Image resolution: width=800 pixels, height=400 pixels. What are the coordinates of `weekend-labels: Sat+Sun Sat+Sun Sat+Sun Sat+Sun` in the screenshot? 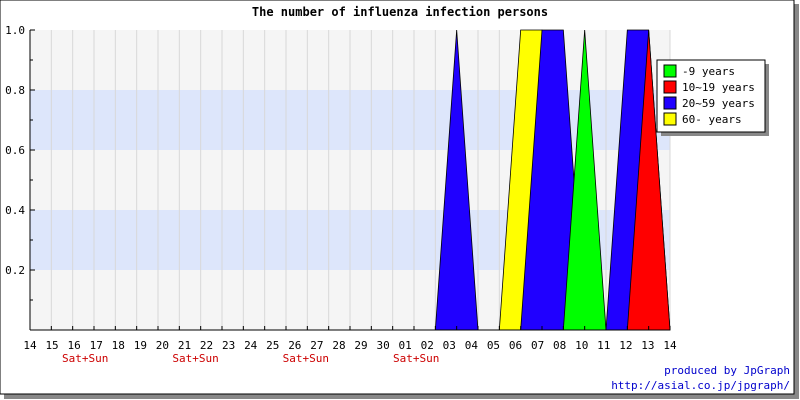 It's located at (250, 358).